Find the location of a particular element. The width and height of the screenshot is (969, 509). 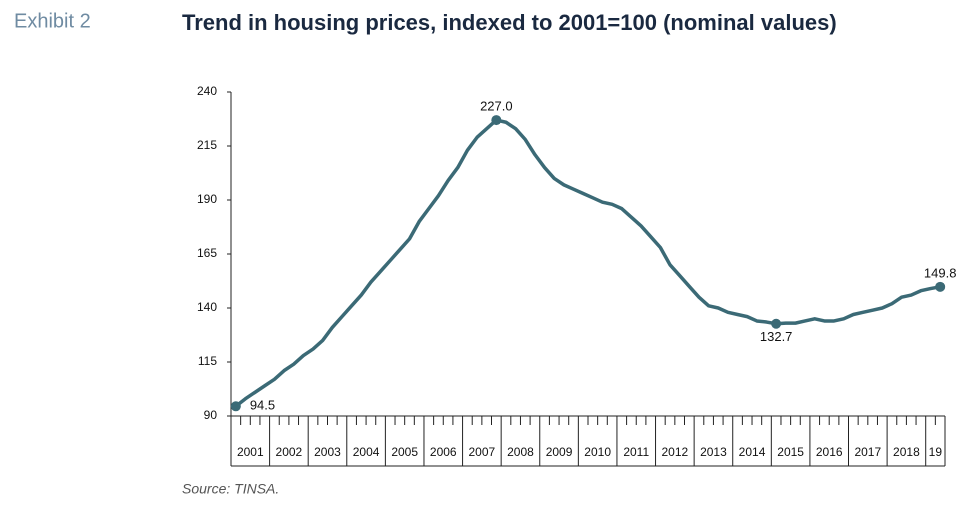

y-tick-label: 140 is located at coordinates (207, 307).